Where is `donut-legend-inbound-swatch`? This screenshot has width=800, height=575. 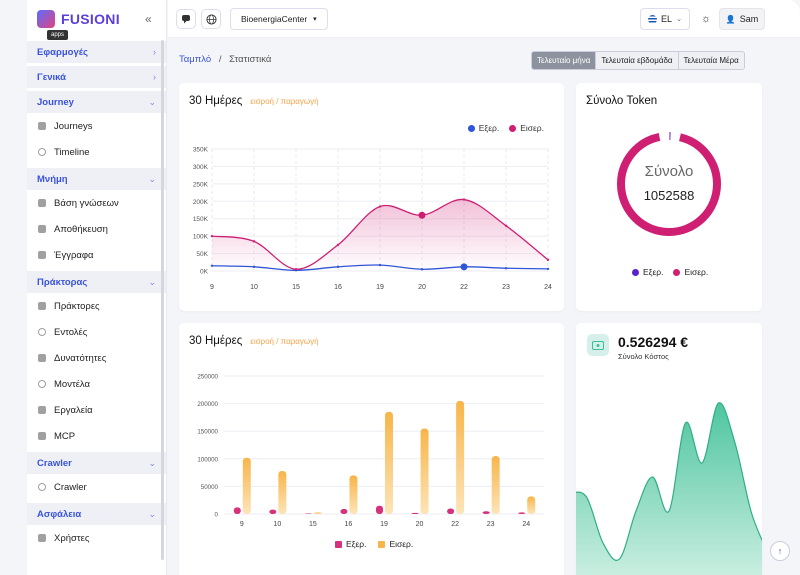
donut-legend-inbound-swatch is located at coordinates (677, 272).